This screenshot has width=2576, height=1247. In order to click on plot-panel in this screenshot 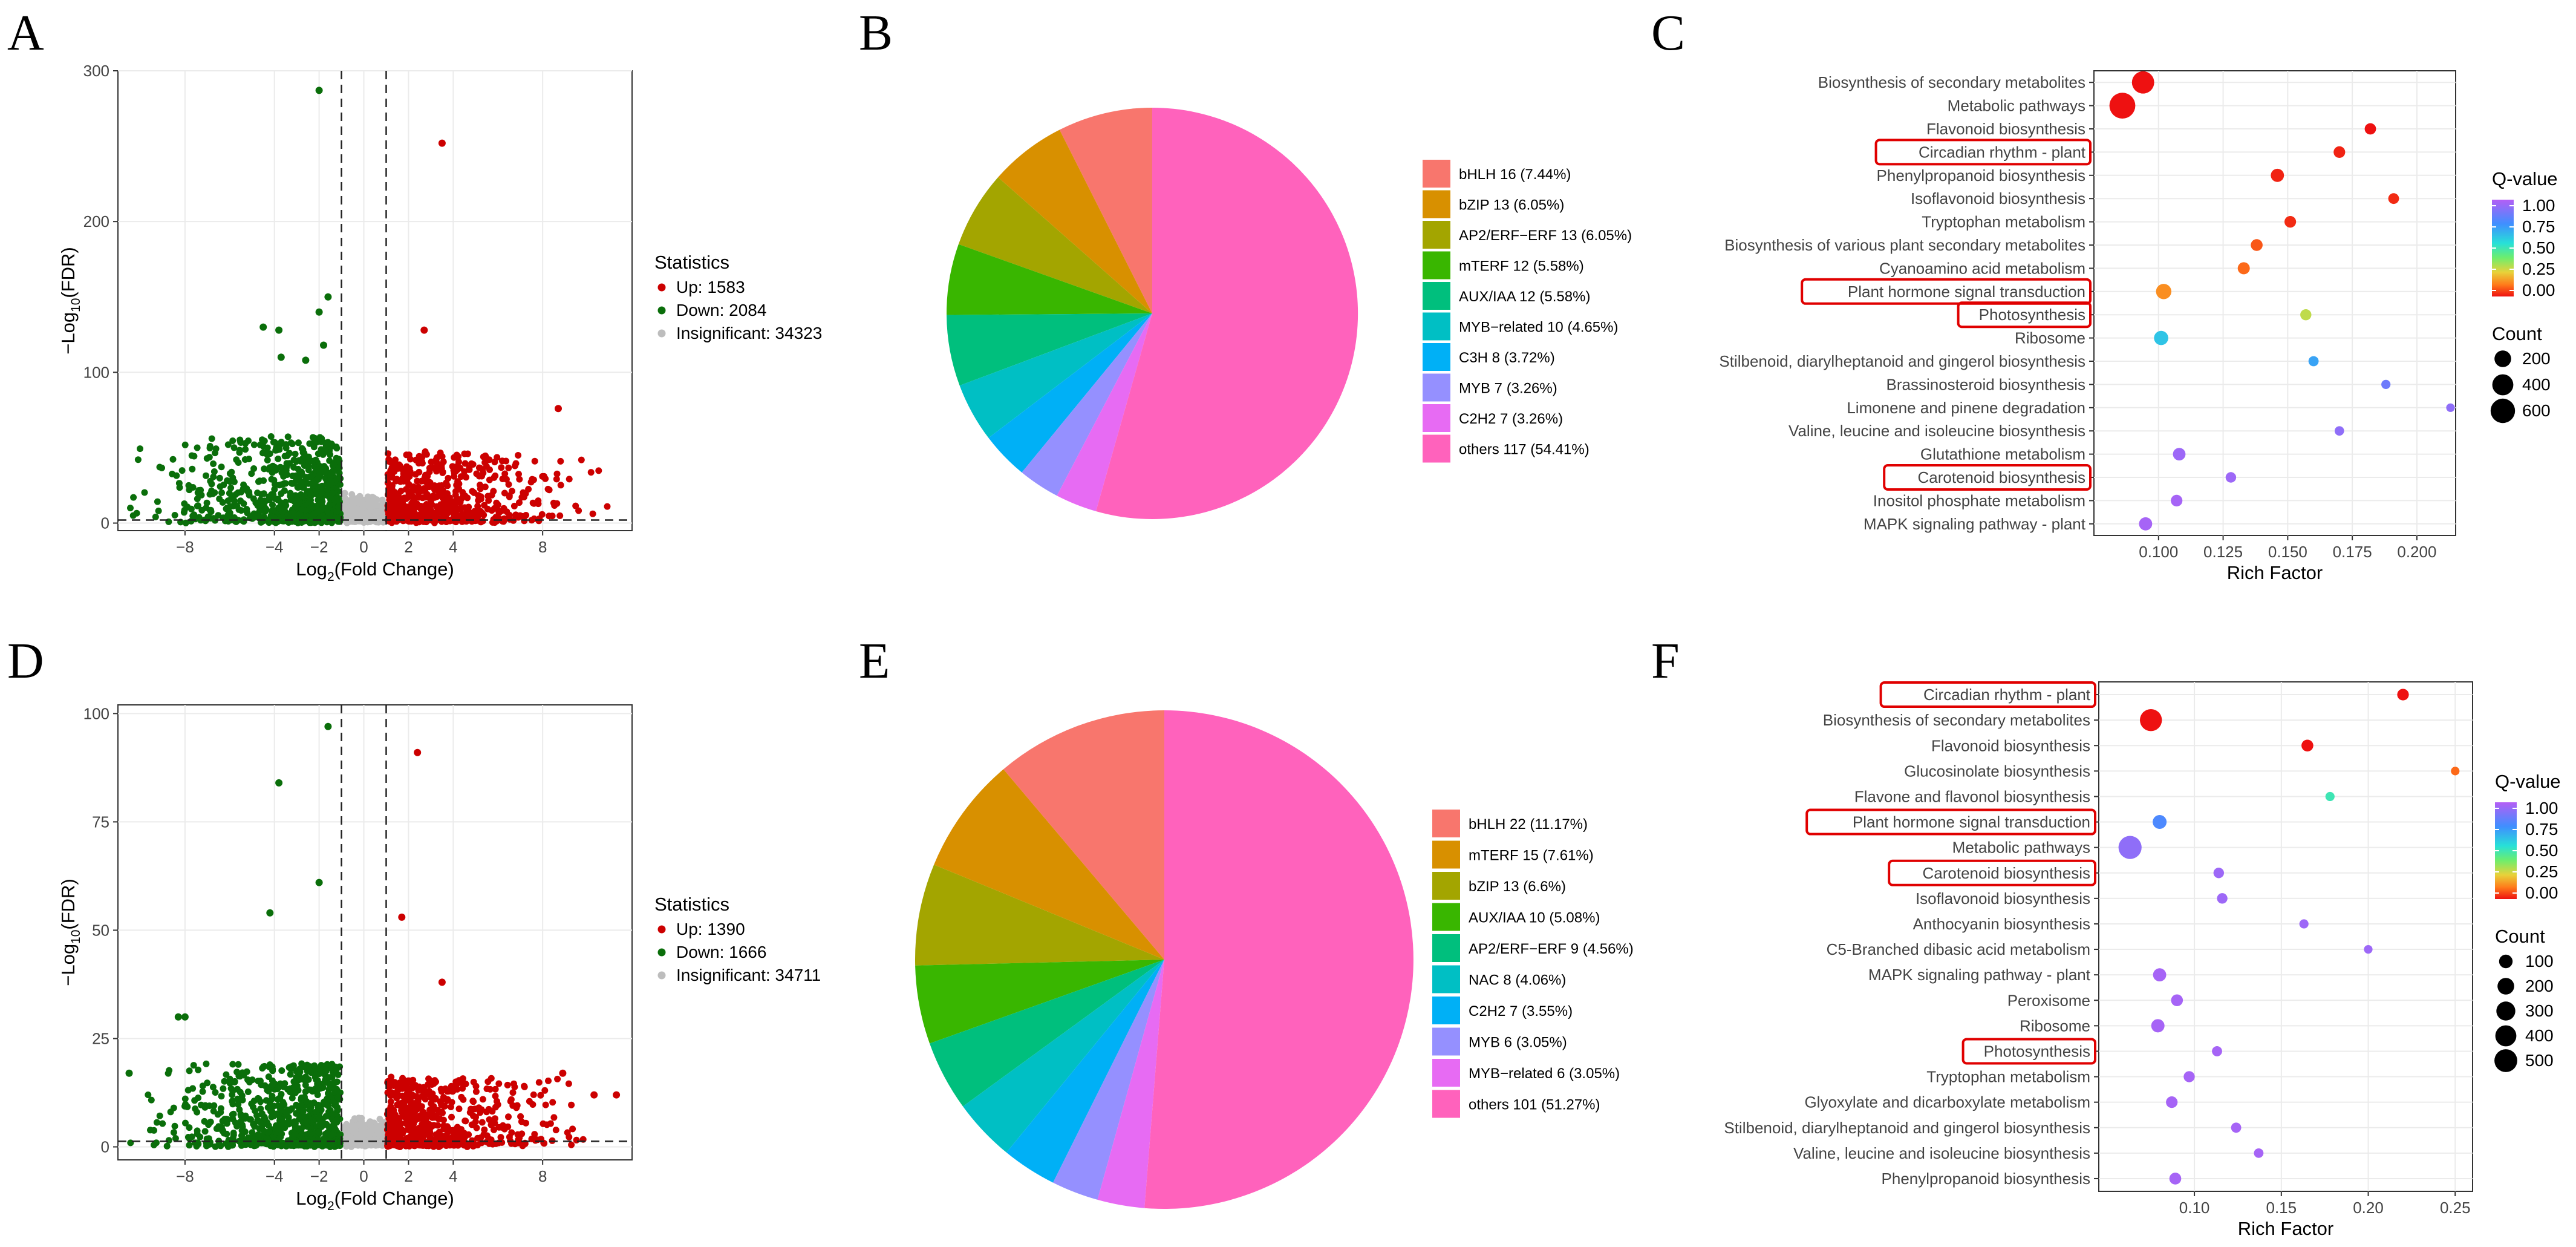, I will do `click(375, 300)`.